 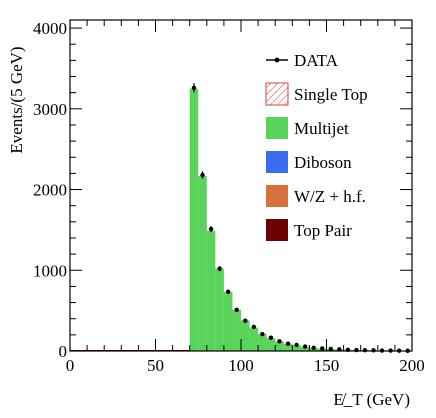 What do you see at coordinates (50, 270) in the screenshot?
I see `y-tick-label: 1000` at bounding box center [50, 270].